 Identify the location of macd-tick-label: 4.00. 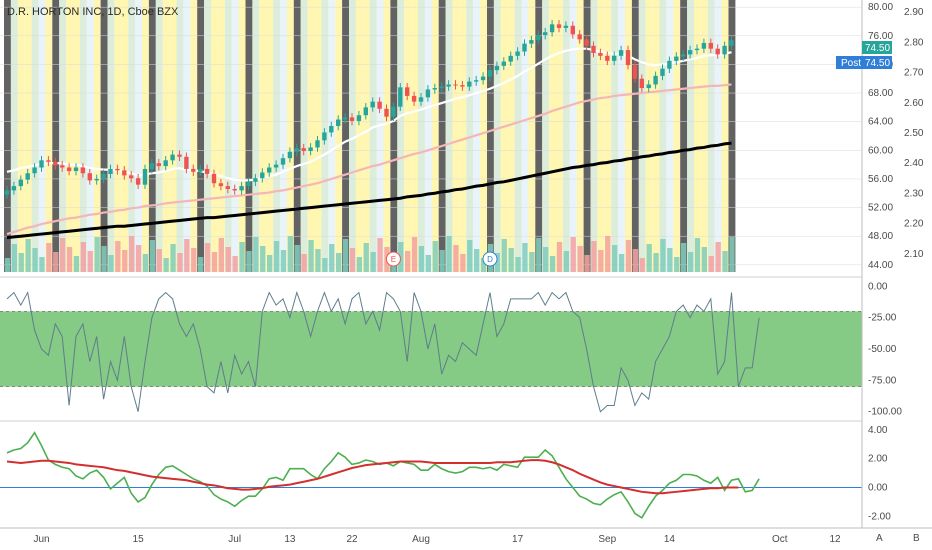
(878, 430).